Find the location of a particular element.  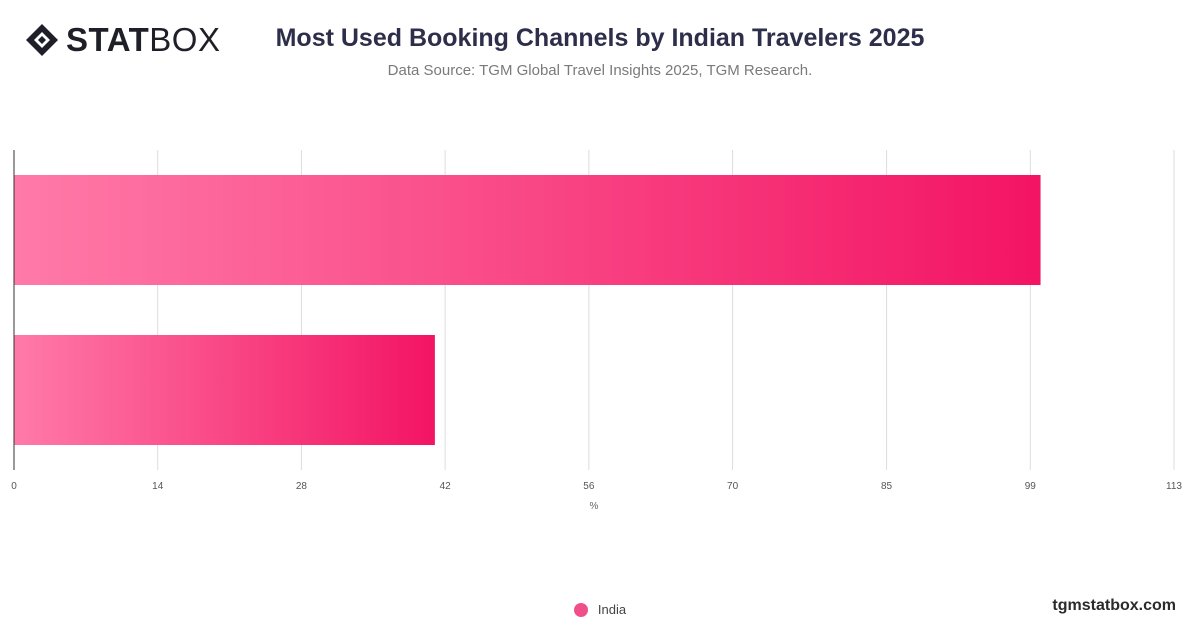

legend: India is located at coordinates (600, 609).